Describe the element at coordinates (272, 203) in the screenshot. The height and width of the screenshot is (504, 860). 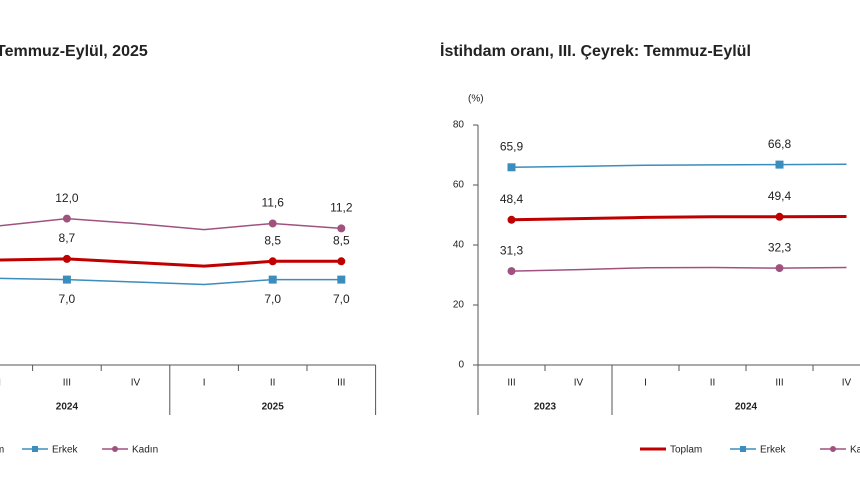
I see `value-label: 11,6` at that location.